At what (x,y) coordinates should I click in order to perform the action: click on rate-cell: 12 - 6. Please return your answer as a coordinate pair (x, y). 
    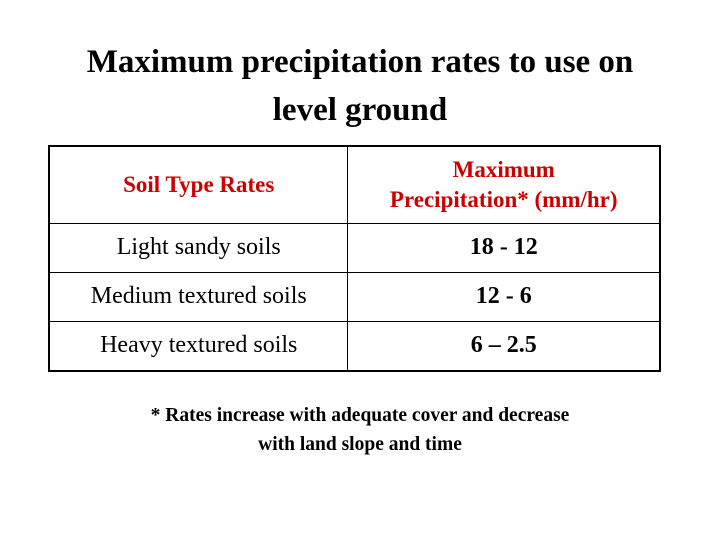
    Looking at the image, I should click on (504, 296).